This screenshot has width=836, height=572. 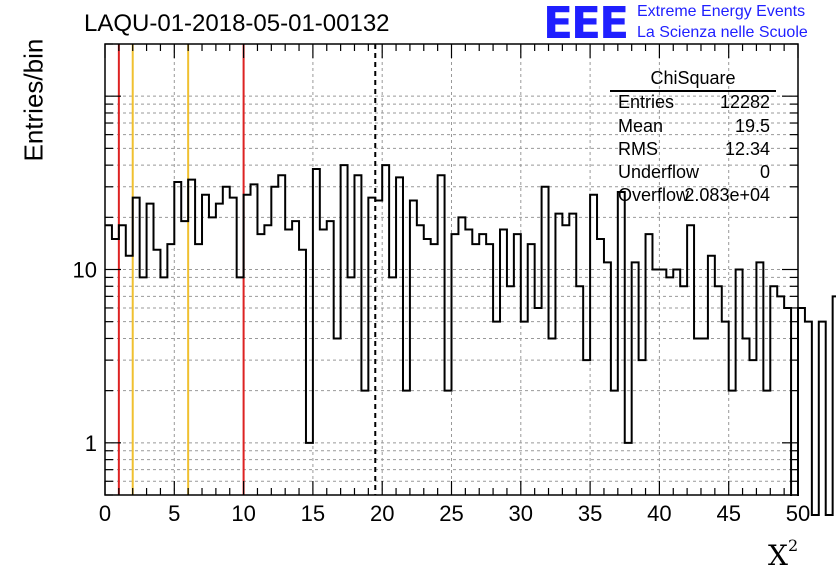 What do you see at coordinates (85, 270) in the screenshot?
I see `y-tick-label: 10` at bounding box center [85, 270].